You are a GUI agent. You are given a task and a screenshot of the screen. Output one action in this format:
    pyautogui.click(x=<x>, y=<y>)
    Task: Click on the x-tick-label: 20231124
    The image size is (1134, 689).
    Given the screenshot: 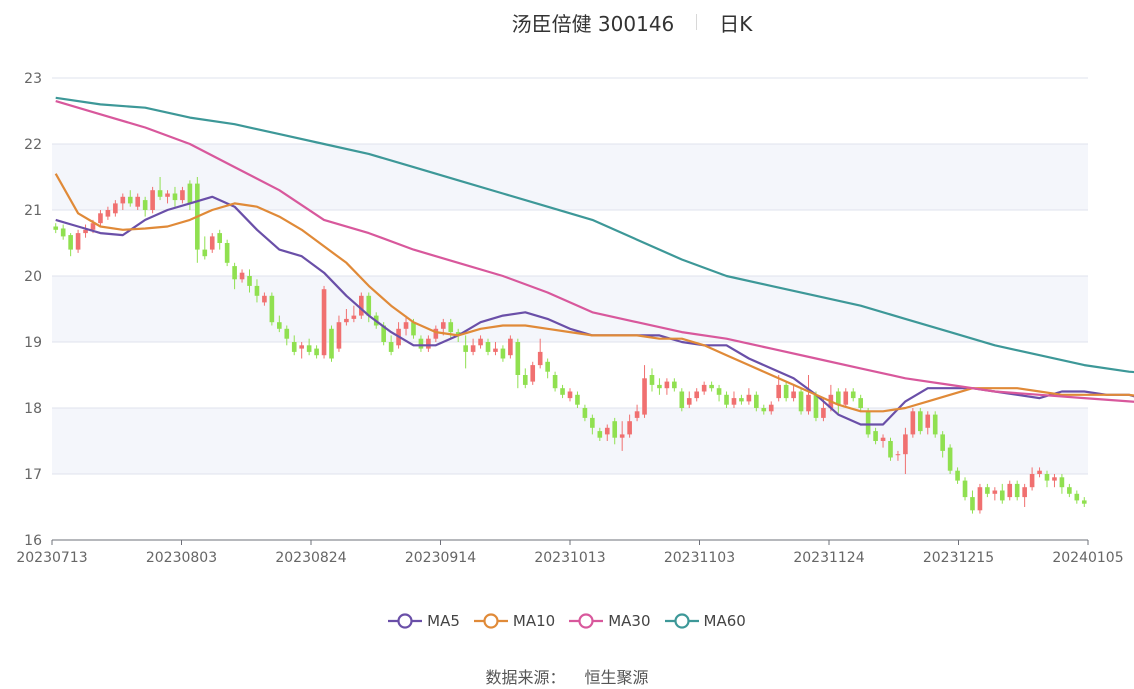 What is the action you would take?
    pyautogui.click(x=828, y=558)
    